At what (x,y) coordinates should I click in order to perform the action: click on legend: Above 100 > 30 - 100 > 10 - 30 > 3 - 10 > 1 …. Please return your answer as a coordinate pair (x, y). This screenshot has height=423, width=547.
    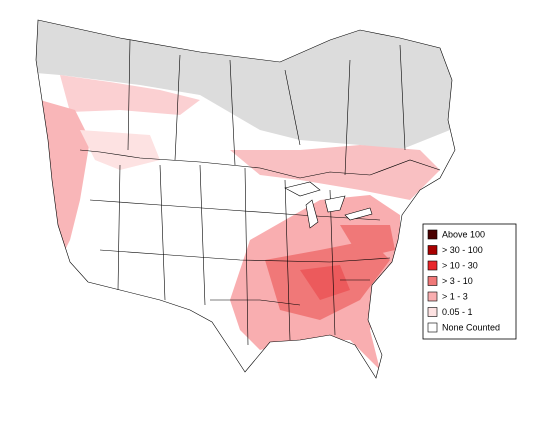
    Looking at the image, I should click on (469, 281).